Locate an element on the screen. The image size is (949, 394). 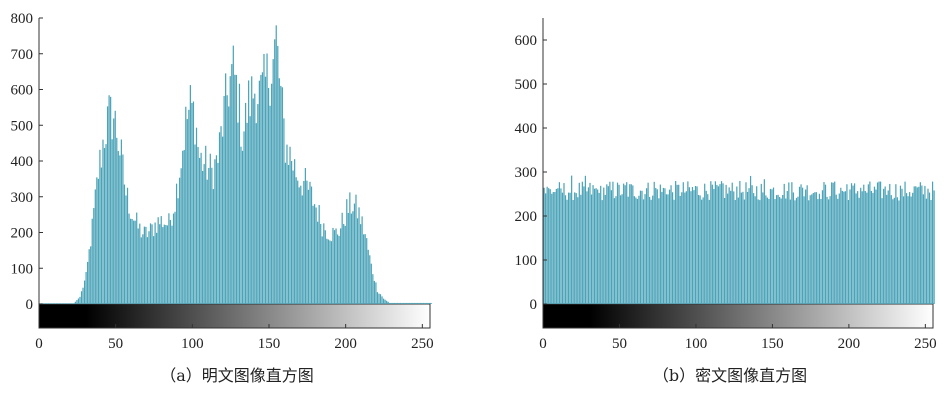
grayscale-colorbar is located at coordinates (234, 316).